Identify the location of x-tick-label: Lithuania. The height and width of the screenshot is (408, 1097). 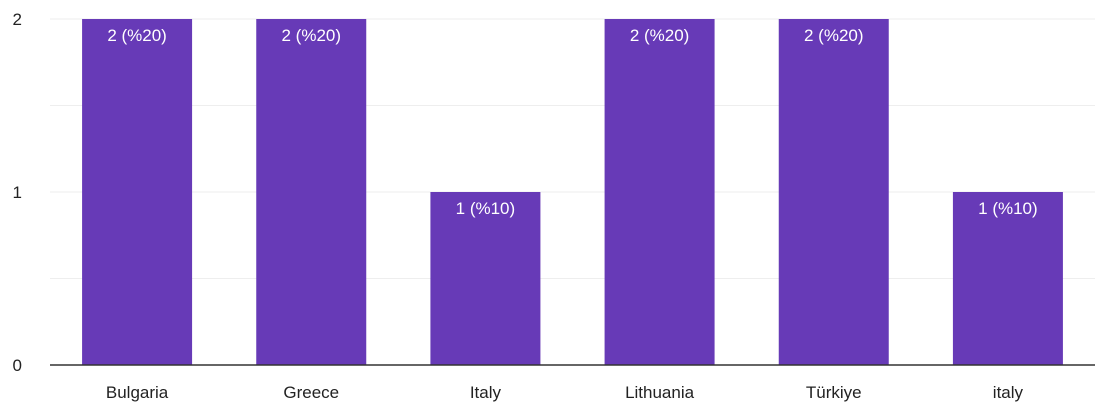
(660, 392).